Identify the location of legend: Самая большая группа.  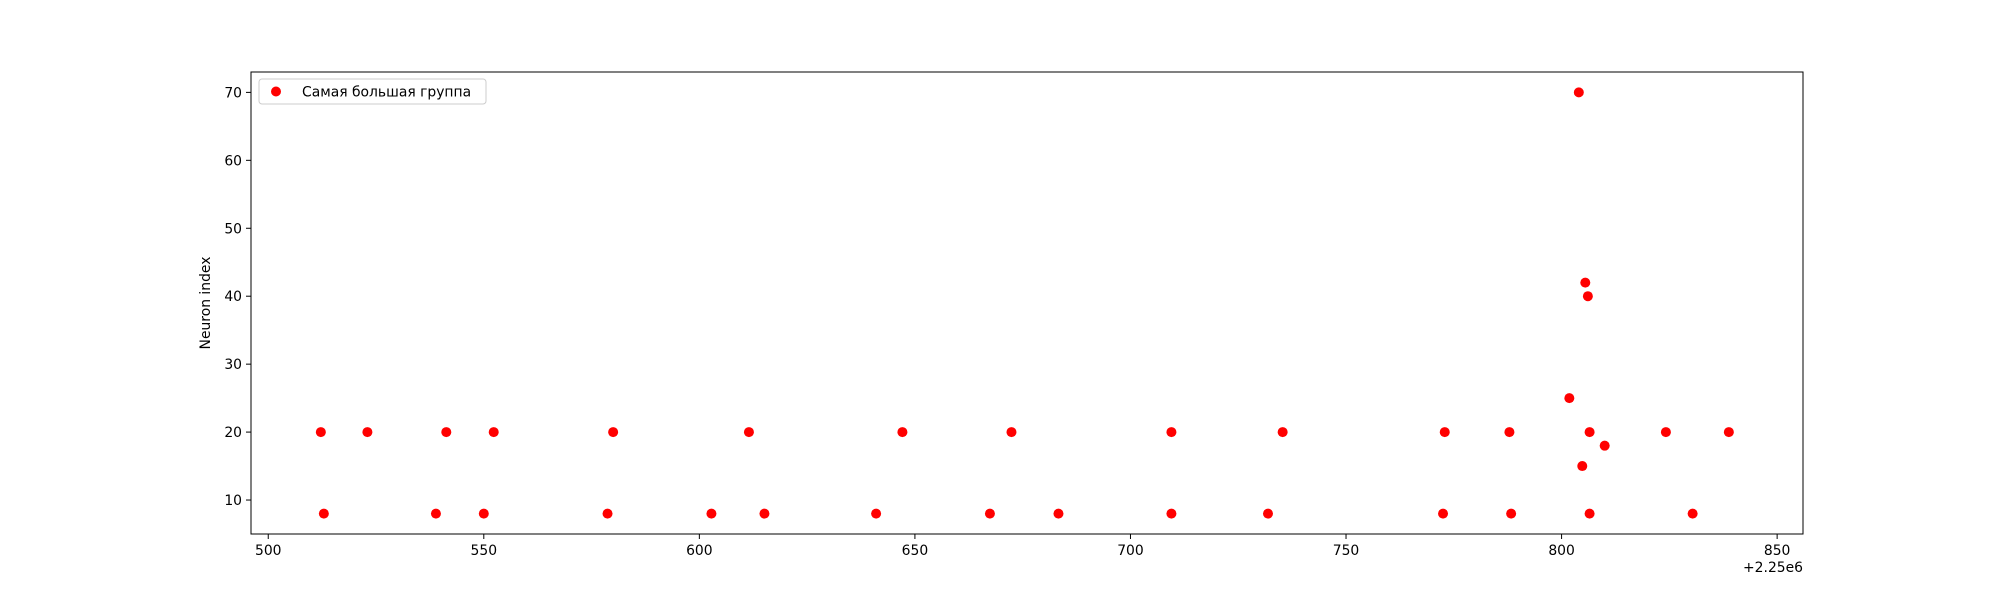
(372, 91).